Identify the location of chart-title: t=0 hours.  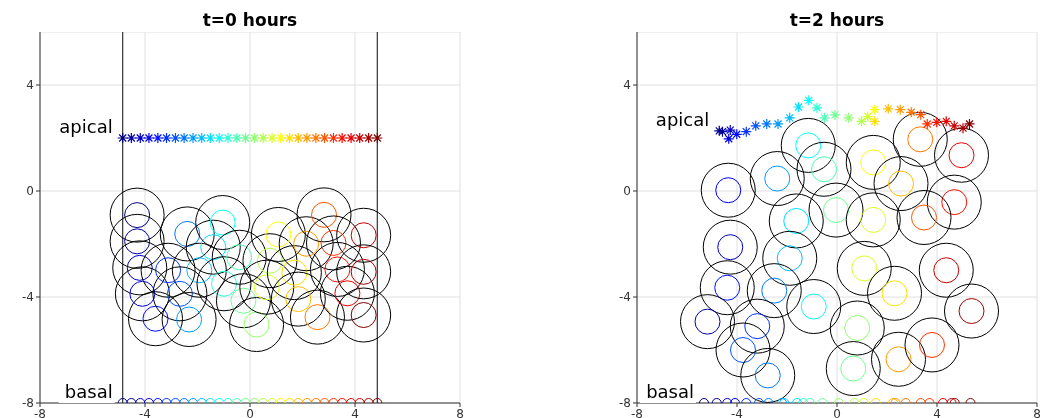
(250, 20).